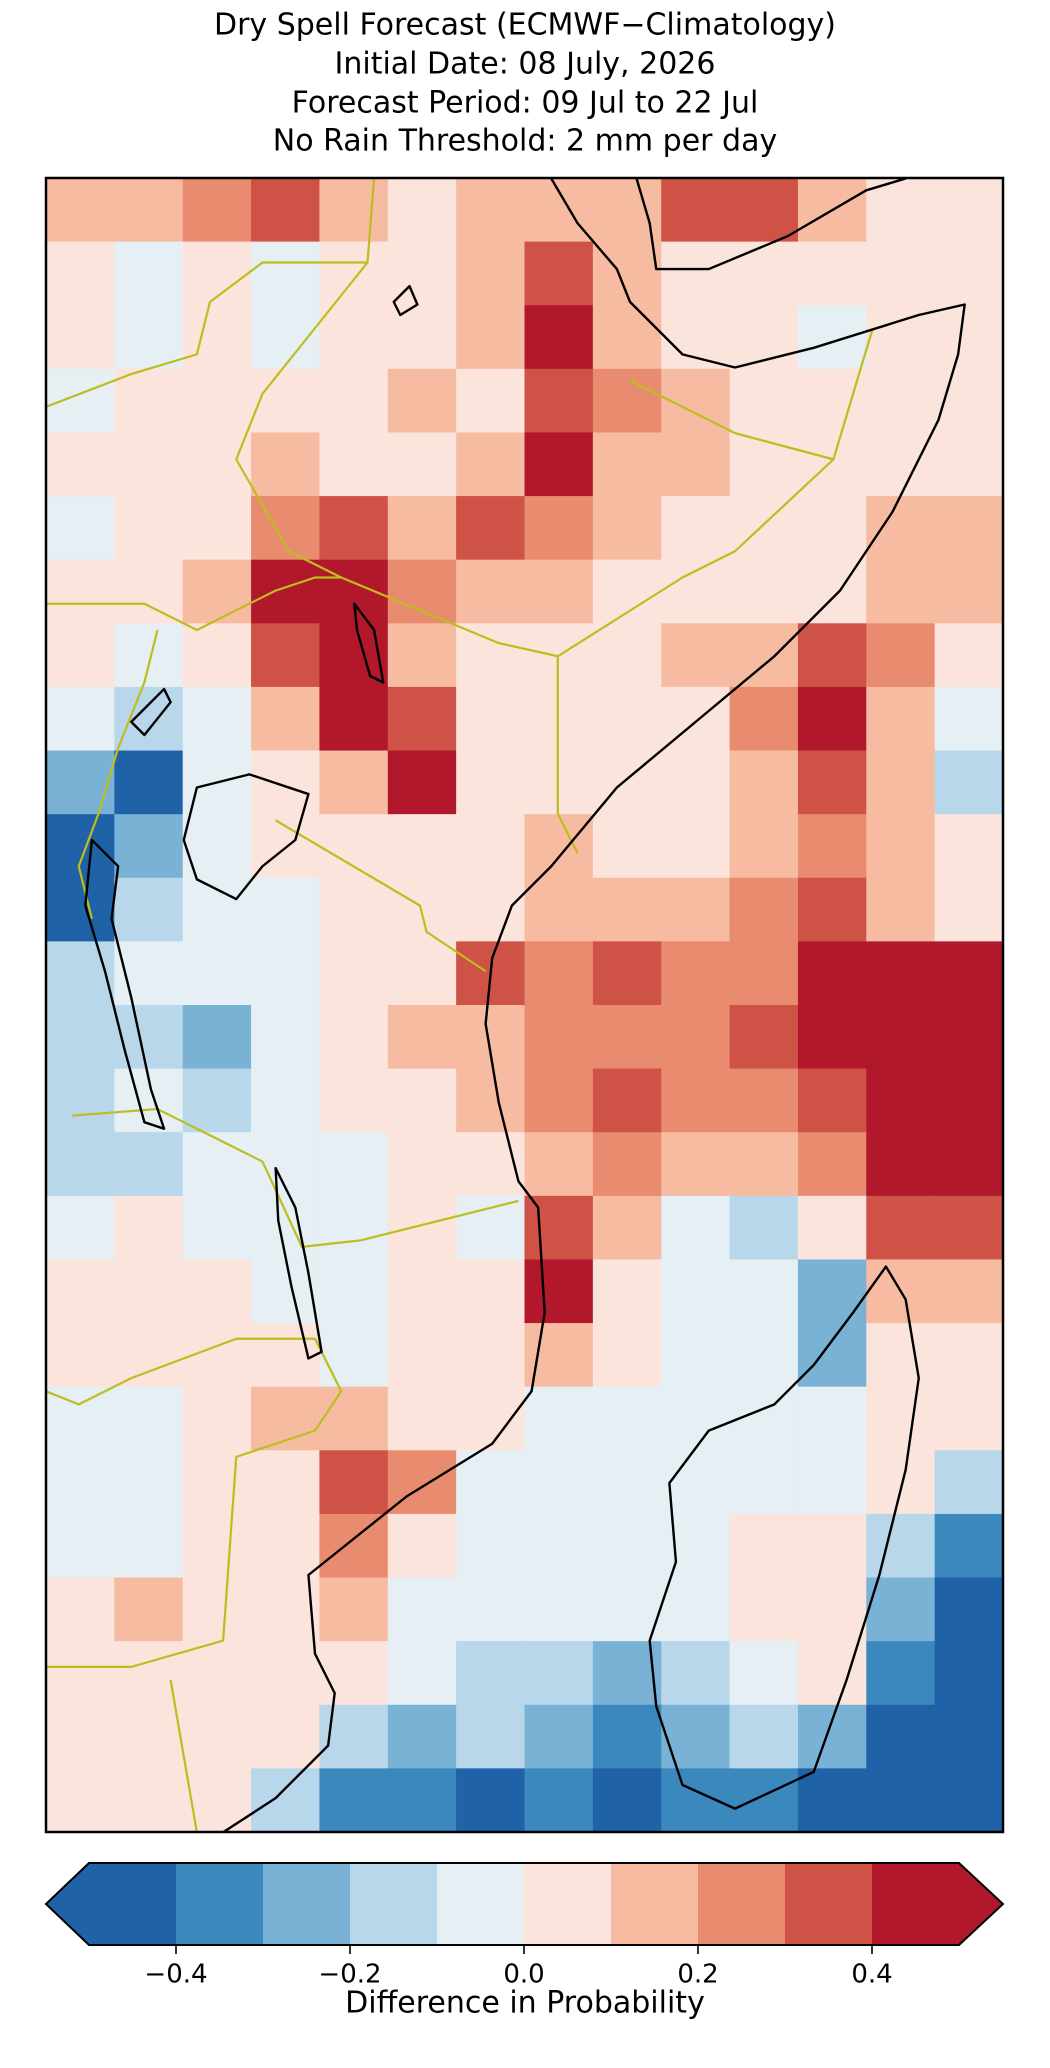  Describe the element at coordinates (524, 1926) in the screenshot. I see `colorbar: −0.4 −0.2 0.0 0.2 0.4` at that location.